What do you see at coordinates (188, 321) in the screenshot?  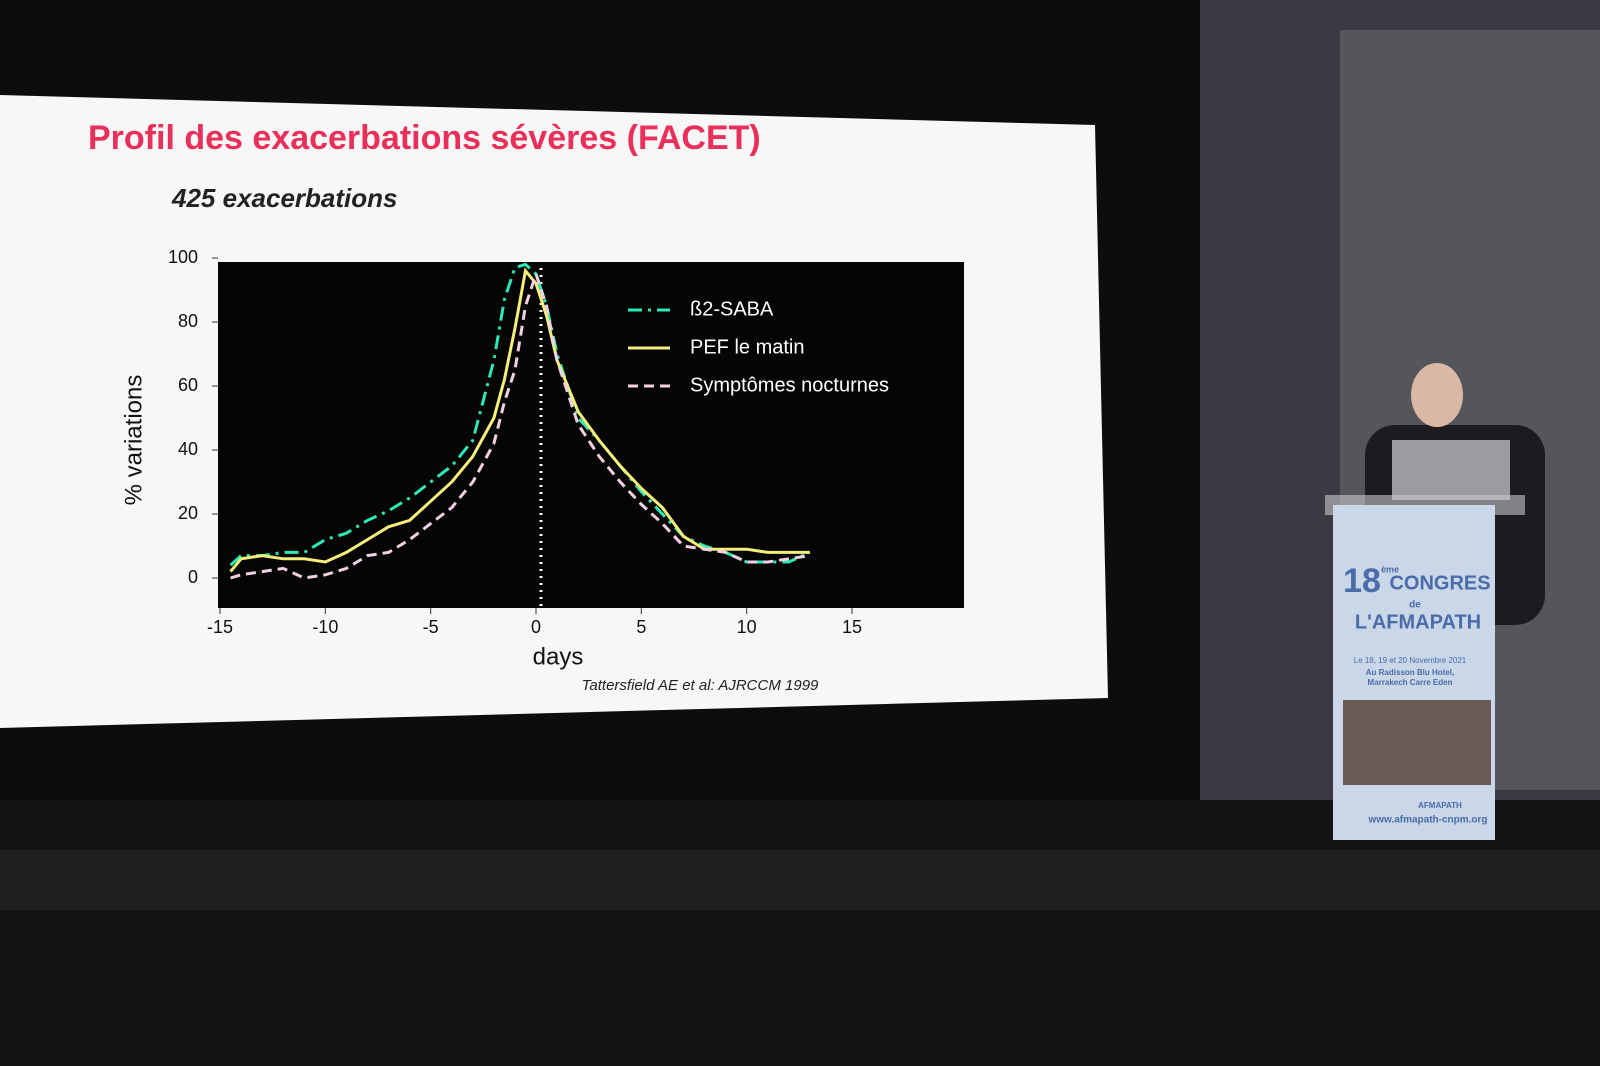 I see `y-tick-label: 80` at bounding box center [188, 321].